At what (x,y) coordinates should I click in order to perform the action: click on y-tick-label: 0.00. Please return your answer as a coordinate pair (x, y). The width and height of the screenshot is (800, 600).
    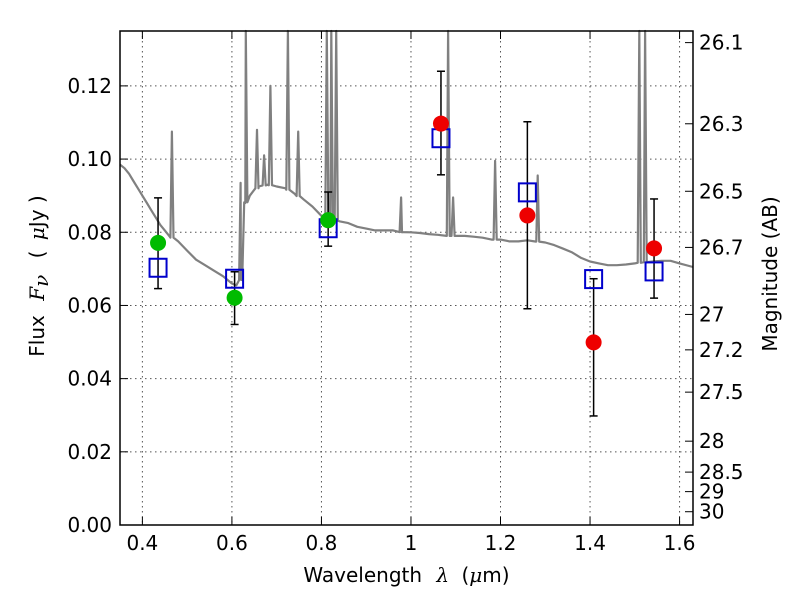
    Looking at the image, I should click on (89, 525).